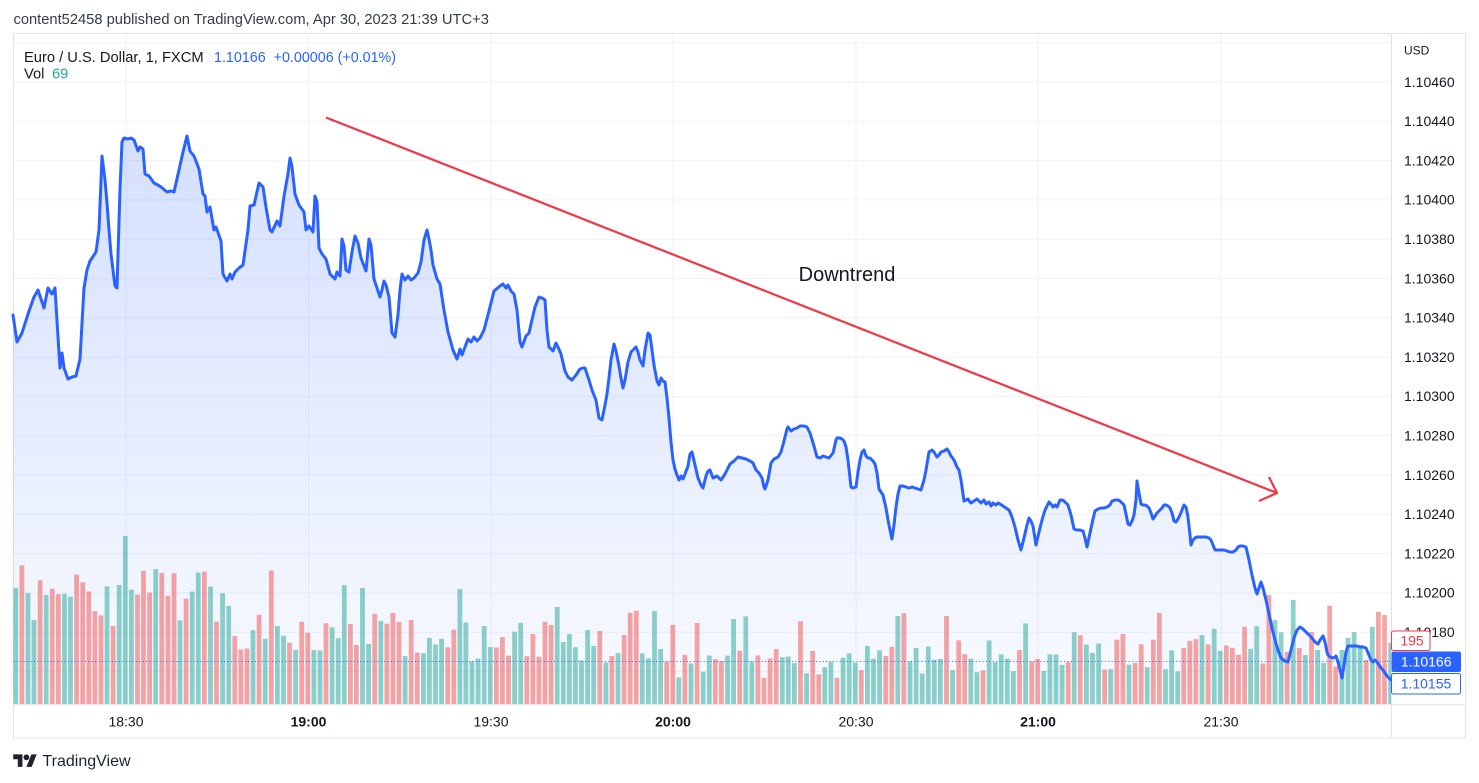  Describe the element at coordinates (1426, 684) in the screenshot. I see `svg-text: 1.10155` at that location.